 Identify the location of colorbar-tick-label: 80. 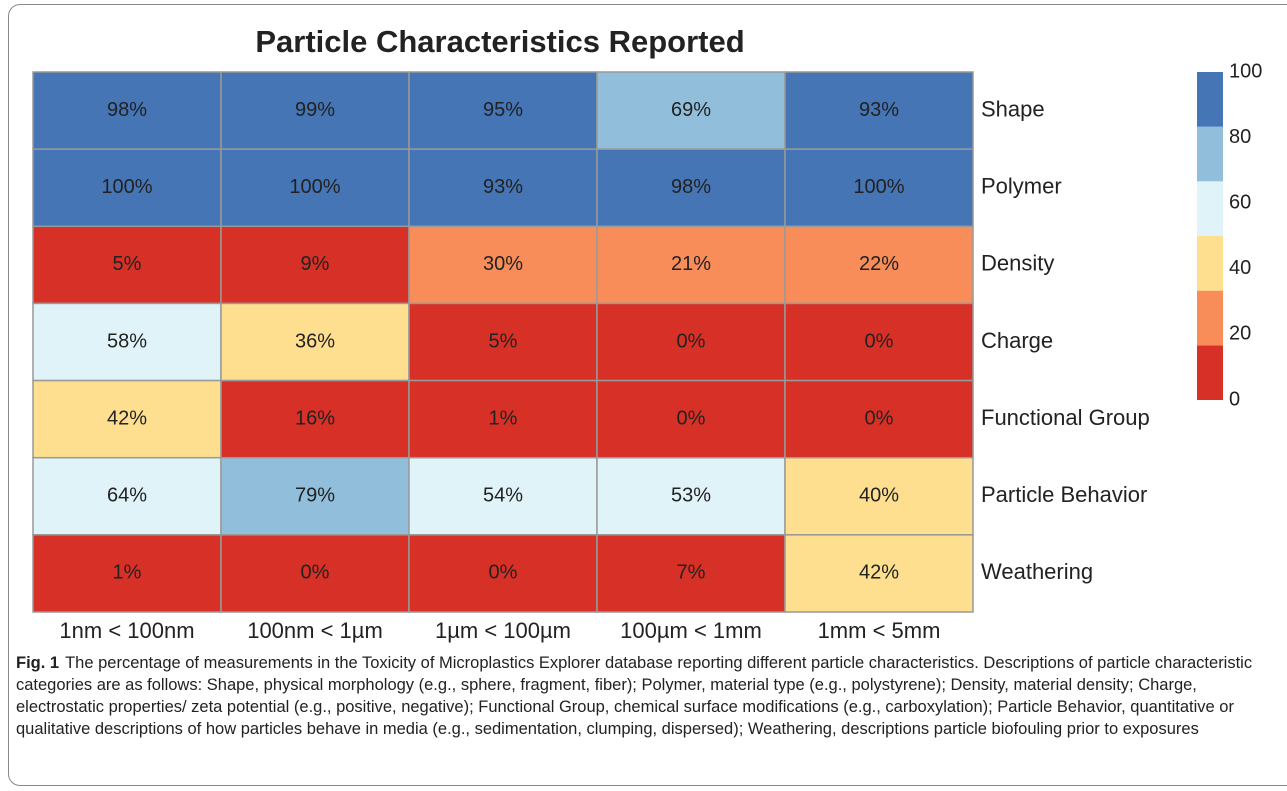
(1240, 137).